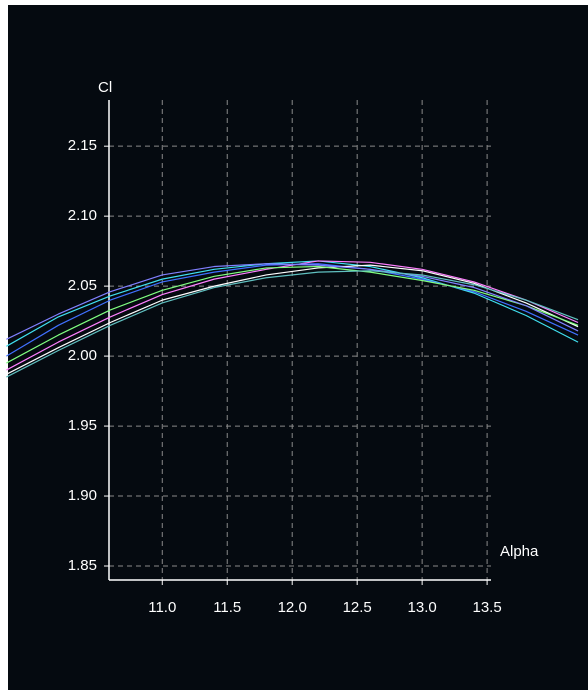 The height and width of the screenshot is (693, 588). I want to click on x-tick-label: 12.0, so click(292, 607).